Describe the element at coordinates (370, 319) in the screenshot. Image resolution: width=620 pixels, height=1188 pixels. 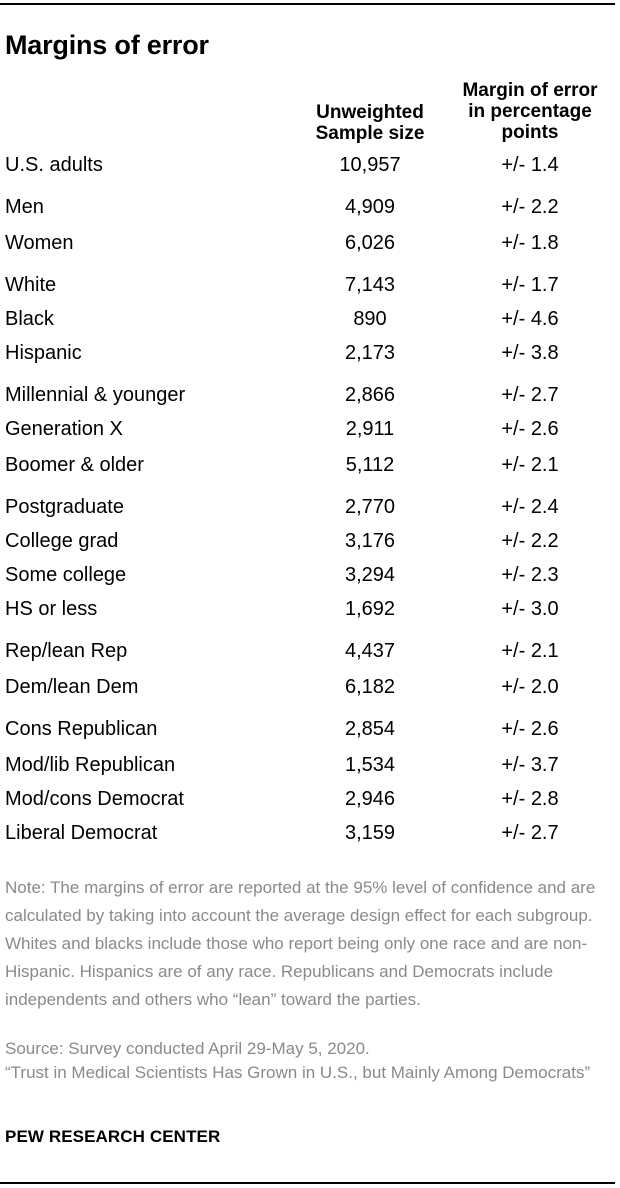
I see `row-sample-size: 890` at that location.